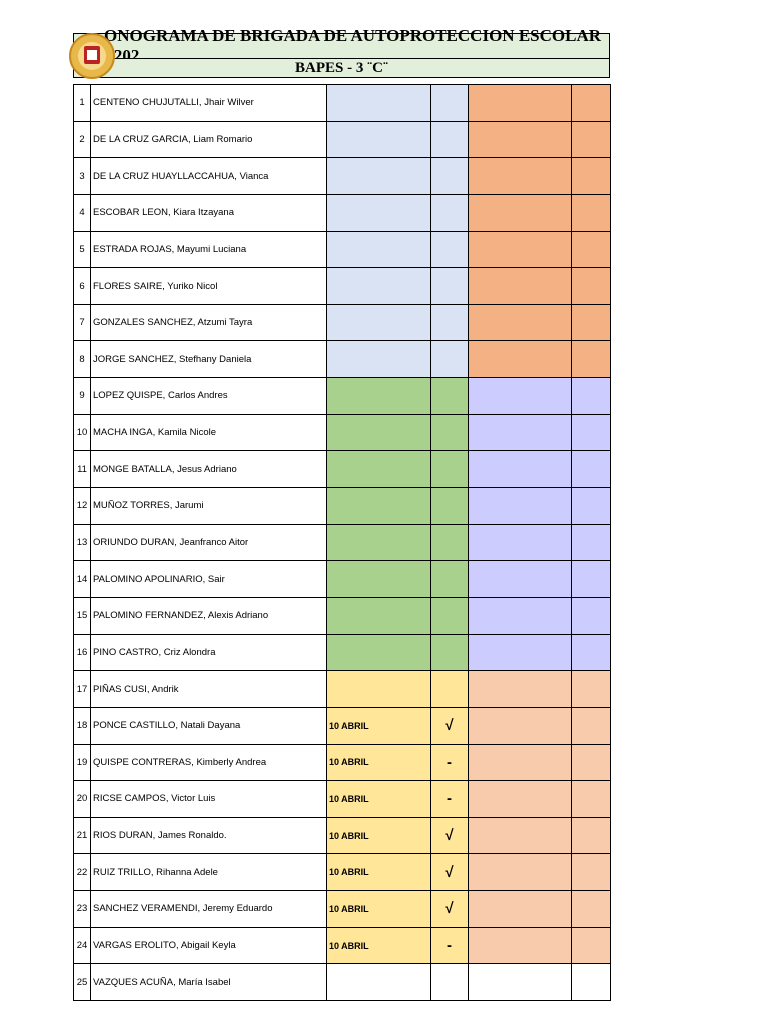 The width and height of the screenshot is (768, 1024). Describe the element at coordinates (208, 835) in the screenshot. I see `student-name: RIOS DURAN, James Ronaldo.` at that location.